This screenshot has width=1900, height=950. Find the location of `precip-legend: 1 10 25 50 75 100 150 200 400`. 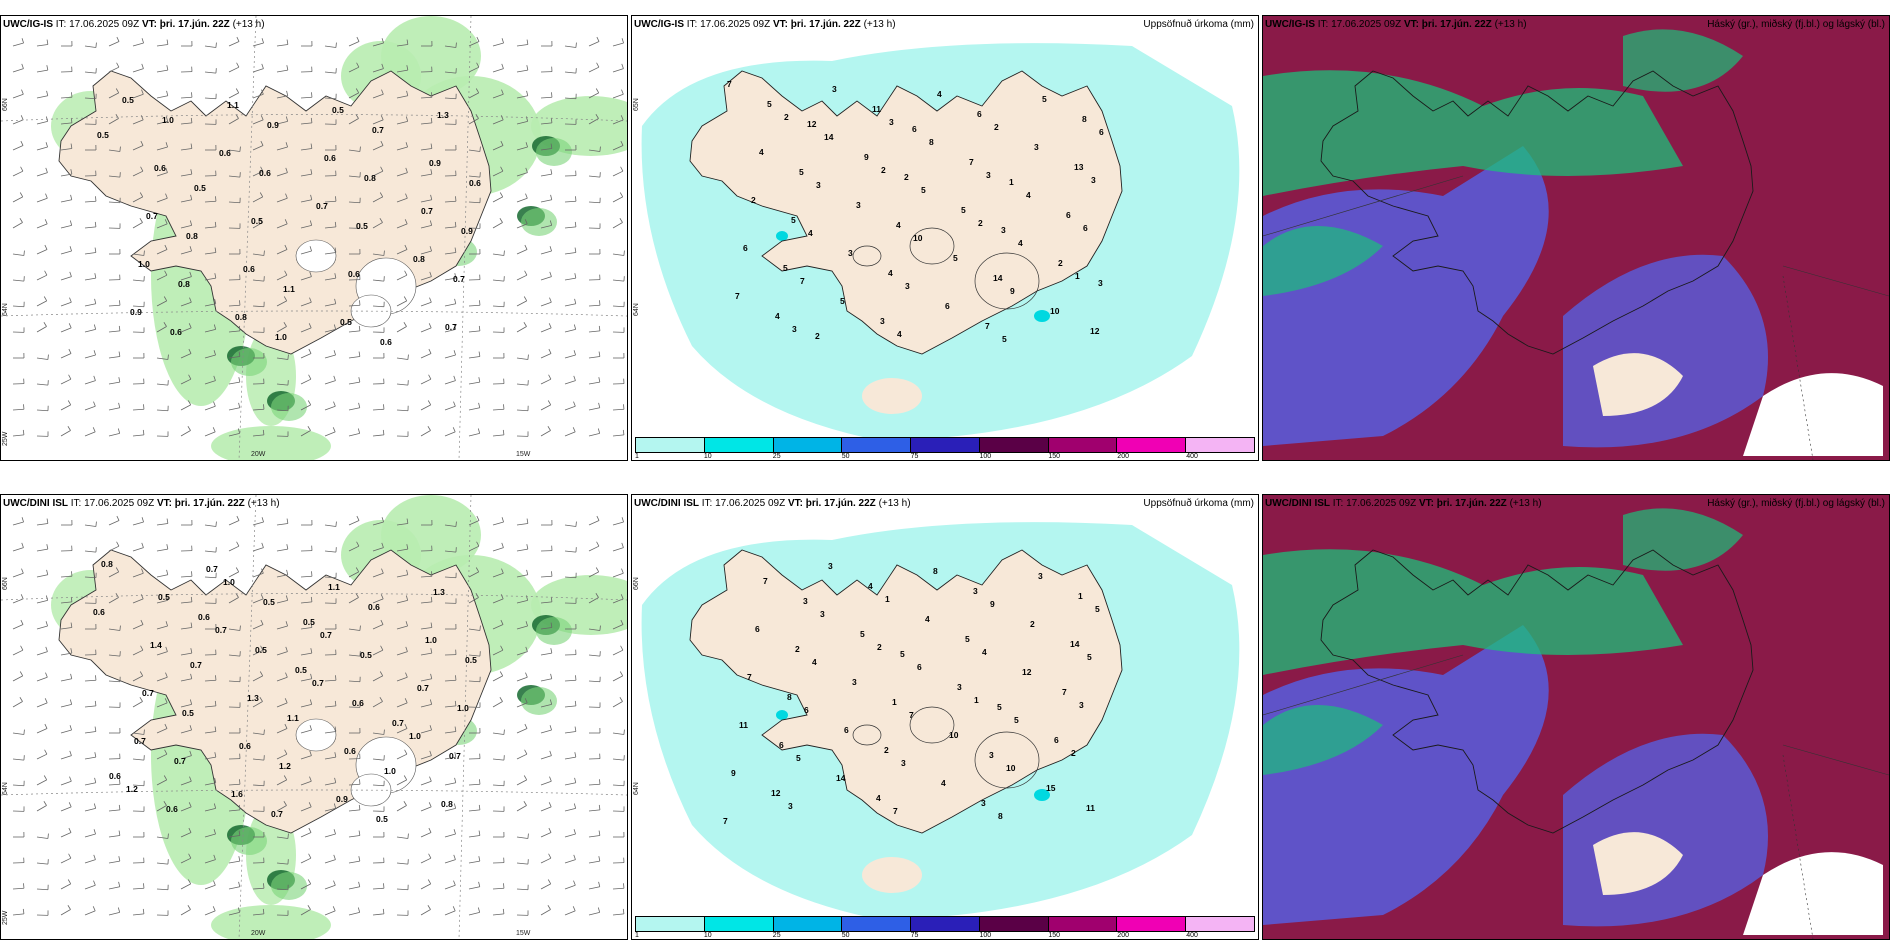

precip-legend: 1 10 25 50 75 100 150 200 400 is located at coordinates (945, 927).